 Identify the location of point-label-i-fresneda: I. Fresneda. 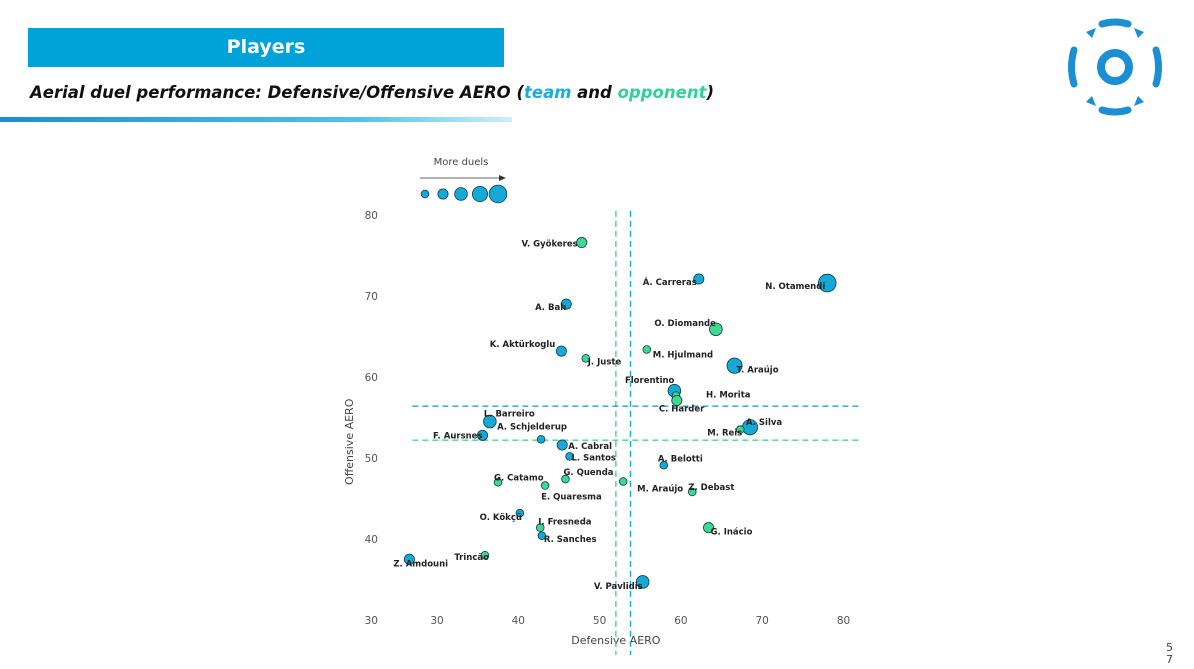
(565, 523).